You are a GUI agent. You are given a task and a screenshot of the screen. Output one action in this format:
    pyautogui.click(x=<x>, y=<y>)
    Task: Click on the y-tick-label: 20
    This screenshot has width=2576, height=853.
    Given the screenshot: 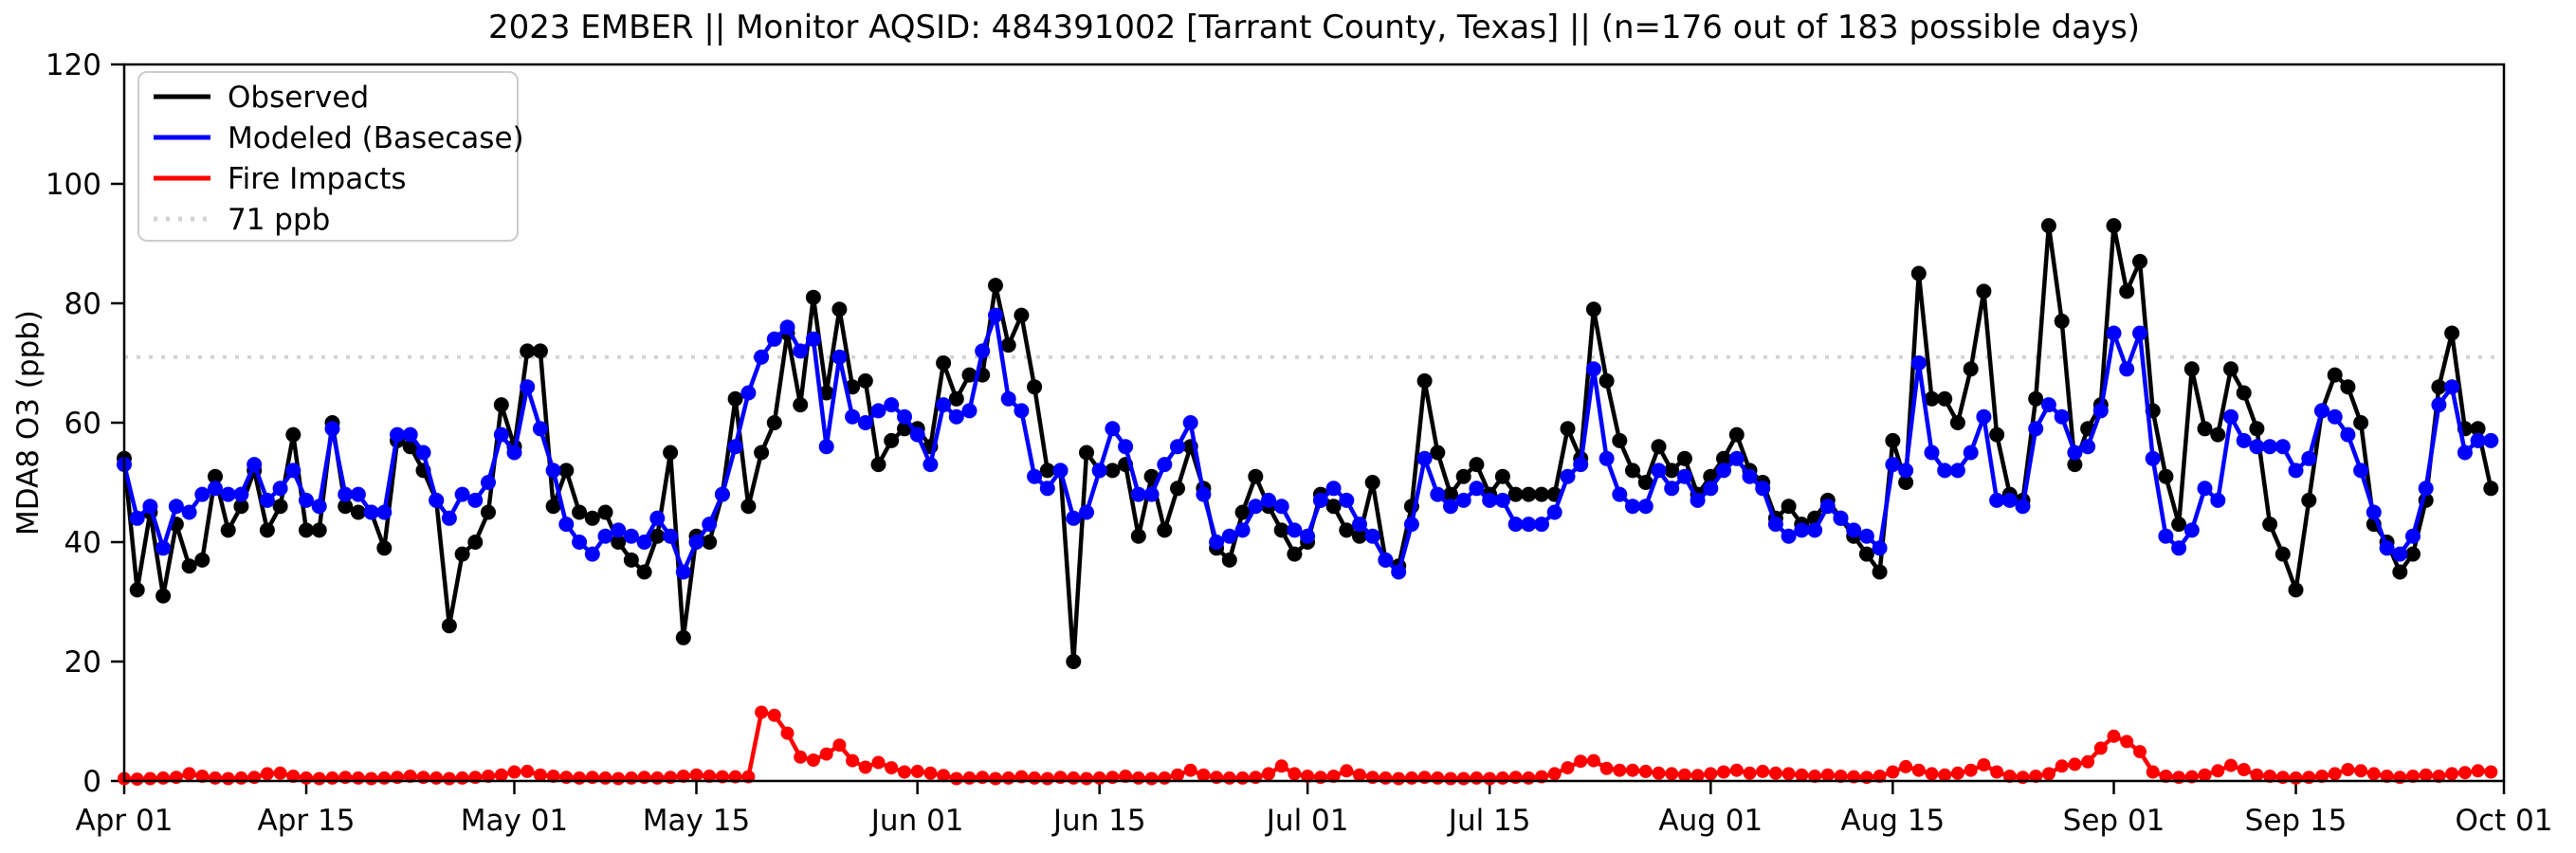 What is the action you would take?
    pyautogui.click(x=82, y=662)
    